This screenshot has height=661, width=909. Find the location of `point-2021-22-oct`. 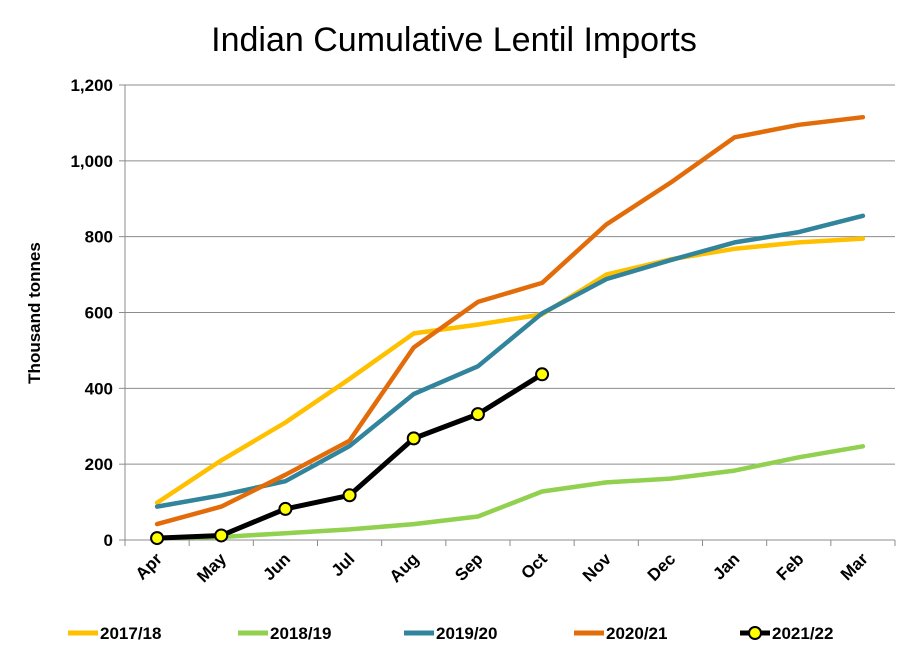

point-2021-22-oct is located at coordinates (542, 374).